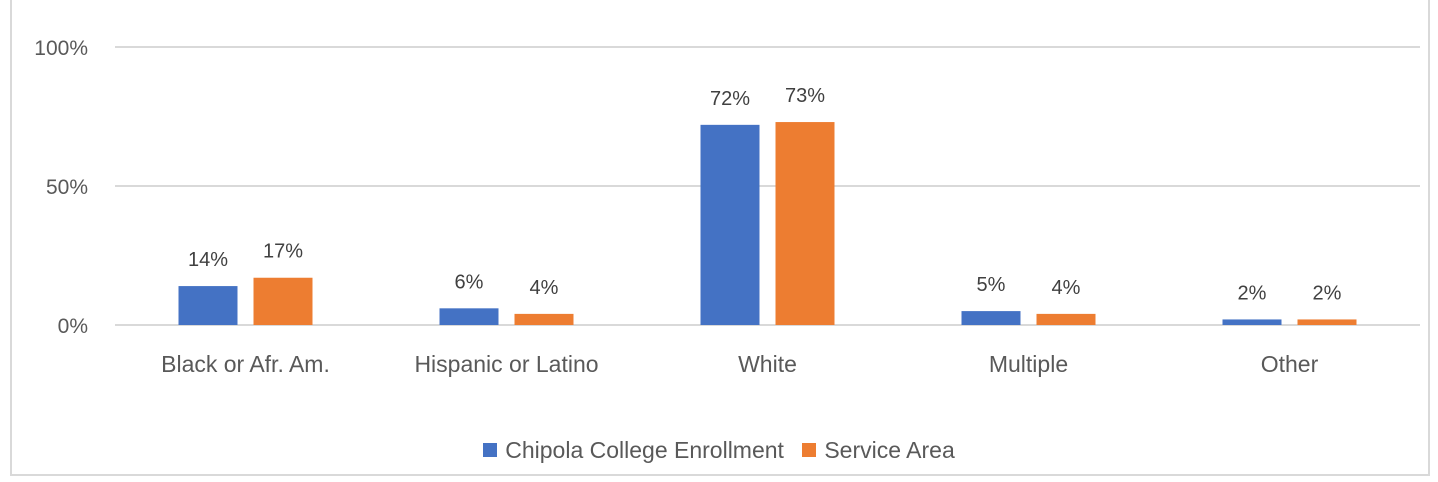 The width and height of the screenshot is (1438, 482). What do you see at coordinates (644, 449) in the screenshot?
I see `legend-label-series-0: Chipola College Enrollment` at bounding box center [644, 449].